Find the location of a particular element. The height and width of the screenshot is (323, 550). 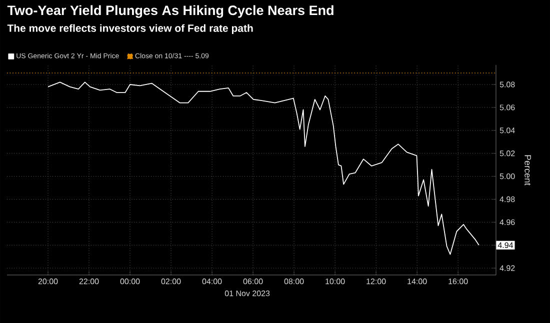

y-axis-title: Percent is located at coordinates (527, 170).